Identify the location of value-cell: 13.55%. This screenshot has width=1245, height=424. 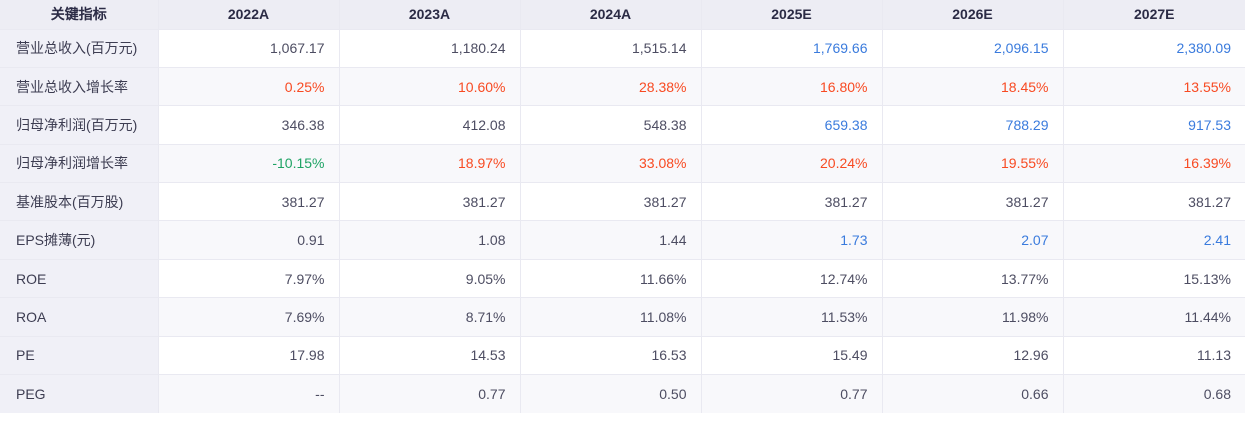
(1153, 86).